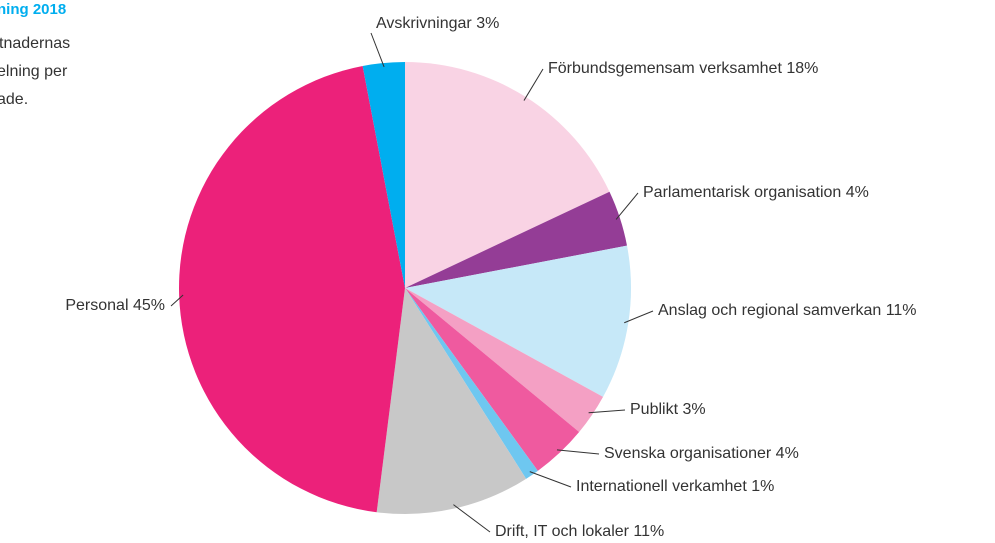 The height and width of the screenshot is (543, 995). Describe the element at coordinates (424, 23) in the screenshot. I see `slice-name: Avskrivningar` at that location.